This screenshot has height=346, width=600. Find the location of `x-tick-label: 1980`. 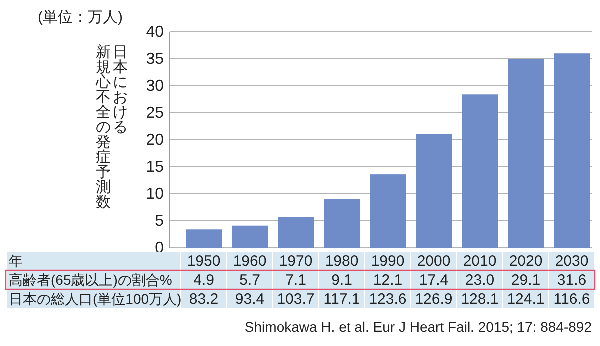

x-tick-label: 1980 is located at coordinates (342, 261).